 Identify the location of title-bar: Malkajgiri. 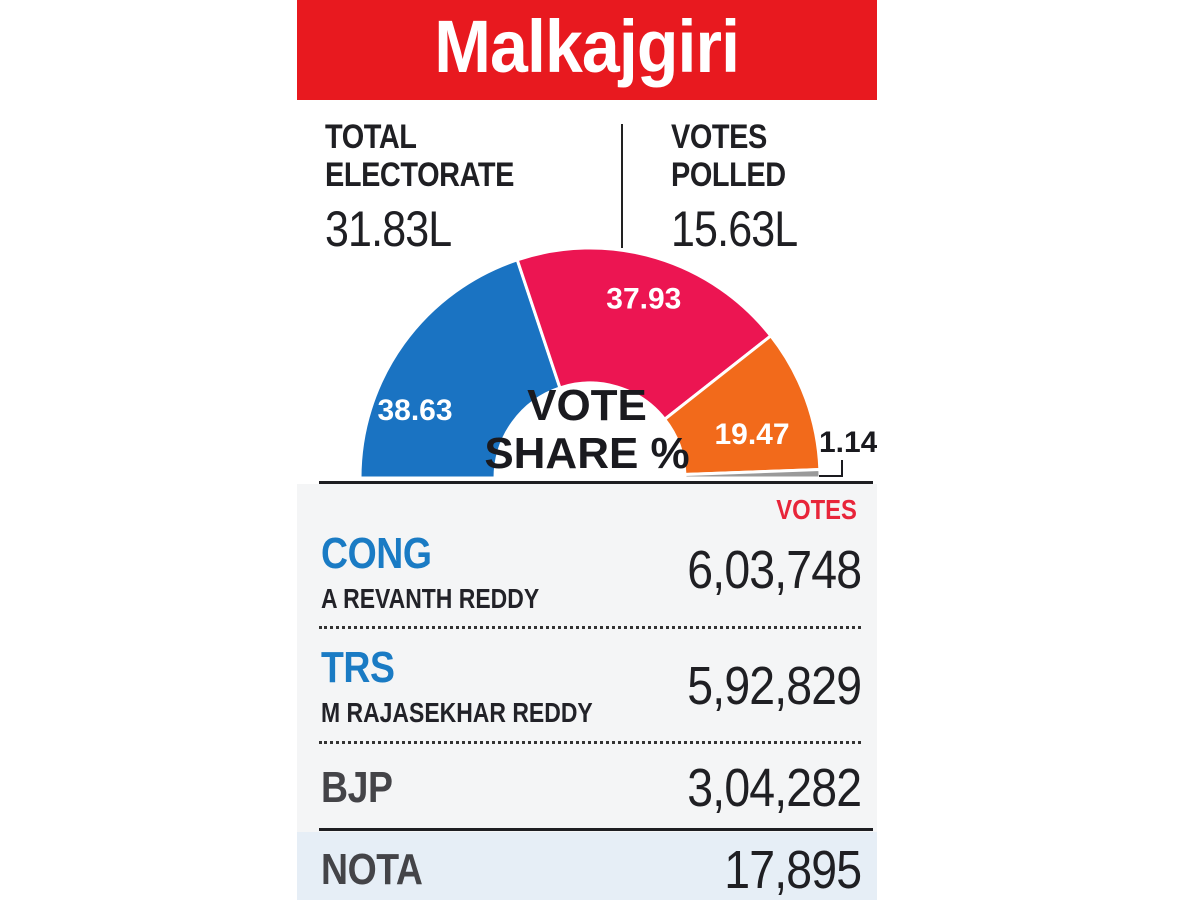
(587, 50).